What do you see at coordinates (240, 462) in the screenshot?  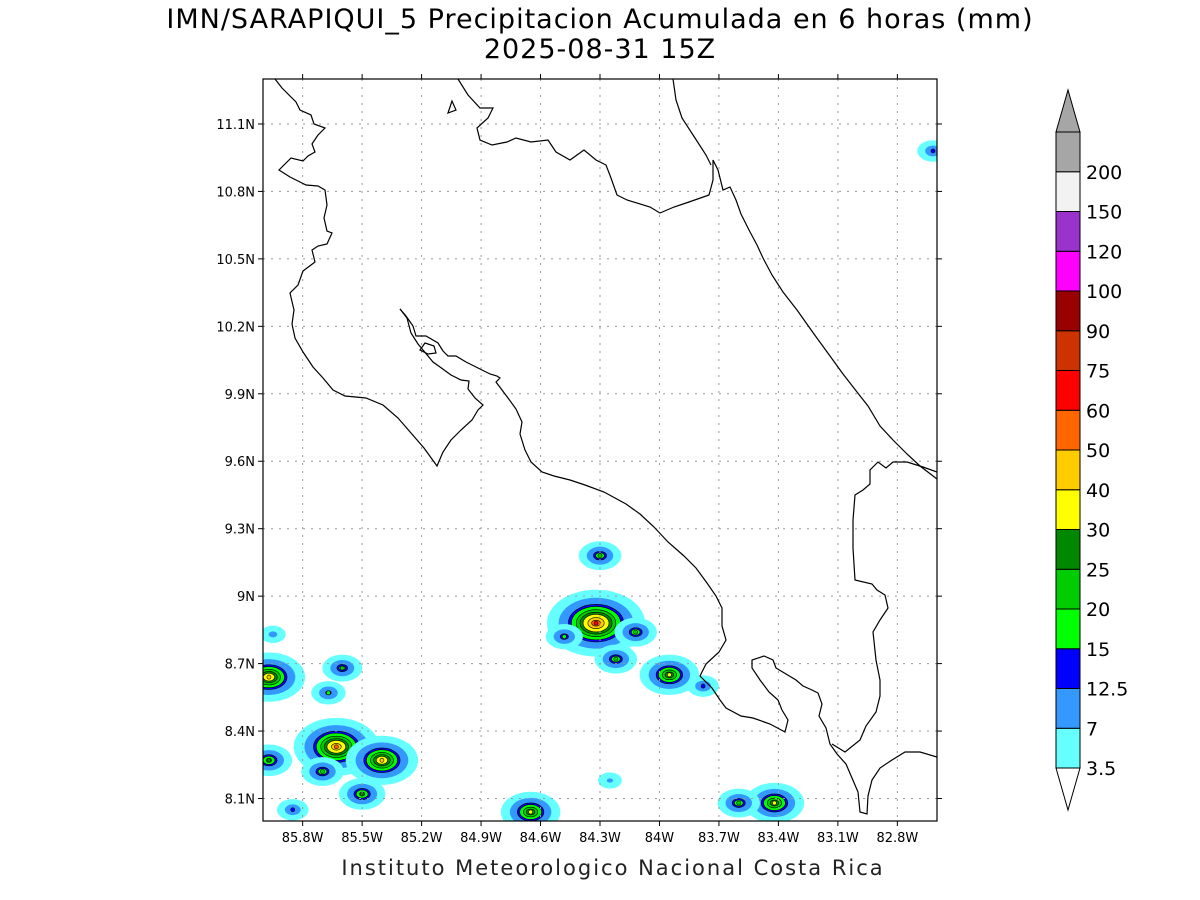 I see `lat-tick-label: 9.6N` at bounding box center [240, 462].